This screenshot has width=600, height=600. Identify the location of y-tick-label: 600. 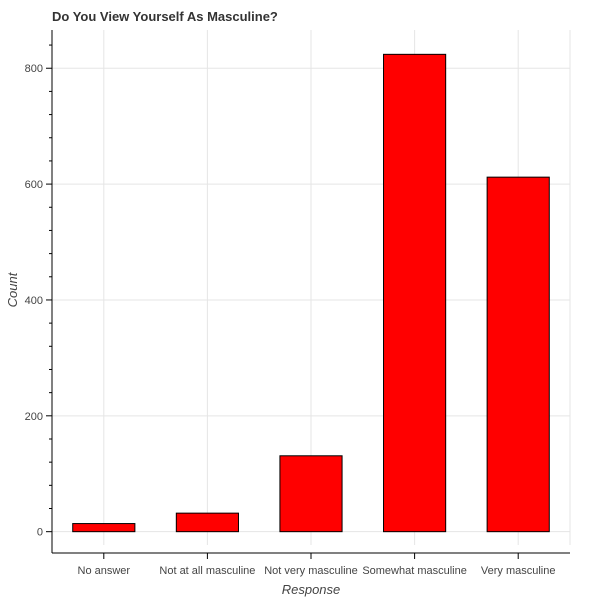
(34, 185).